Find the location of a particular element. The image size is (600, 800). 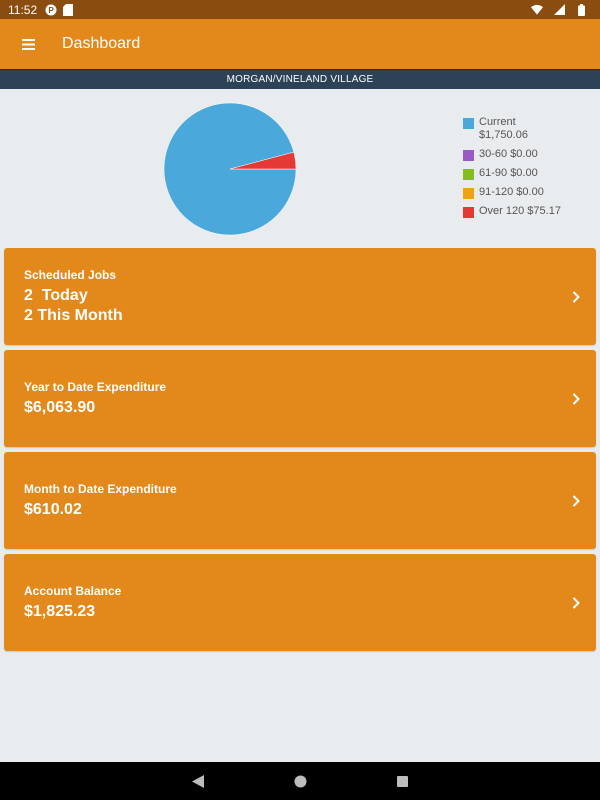

card-label: Month to Date Expenditure is located at coordinates (100, 488).